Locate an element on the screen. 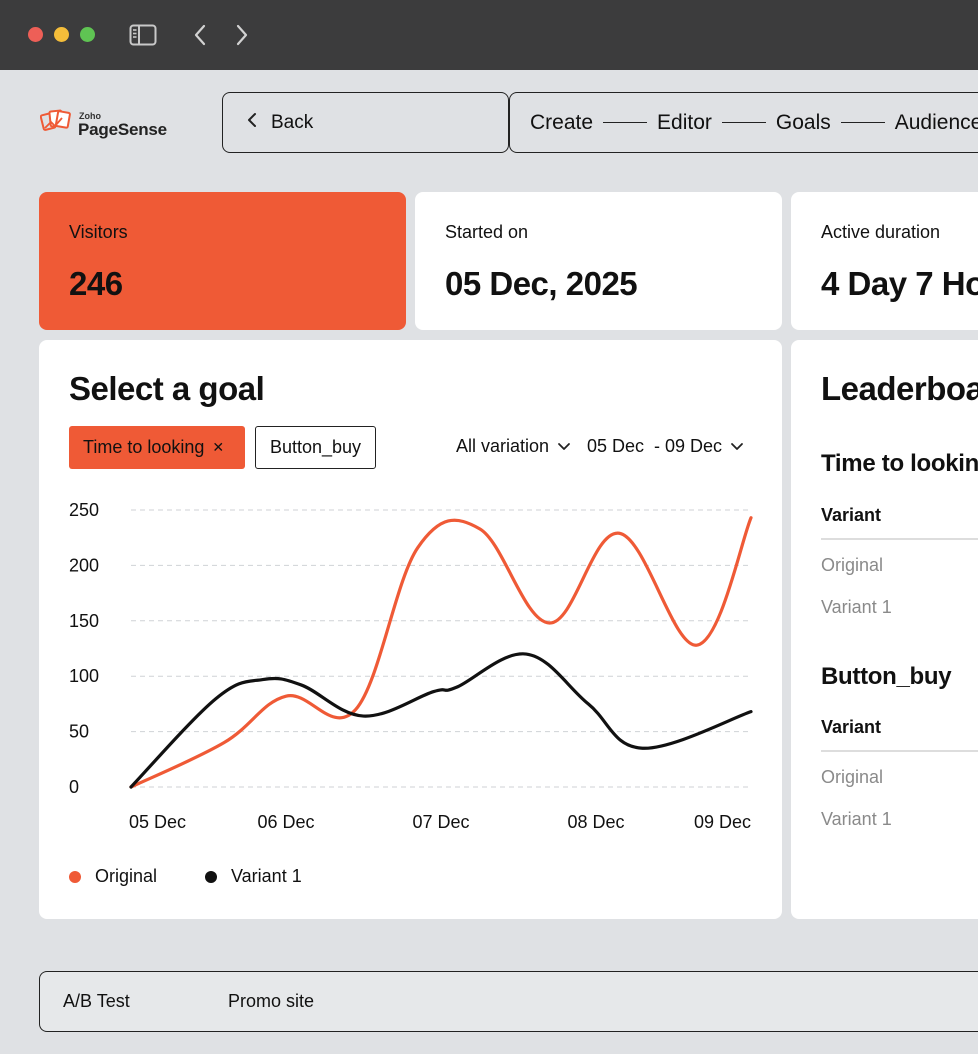 This screenshot has width=978, height=1054. back-button-label: Back is located at coordinates (292, 122).